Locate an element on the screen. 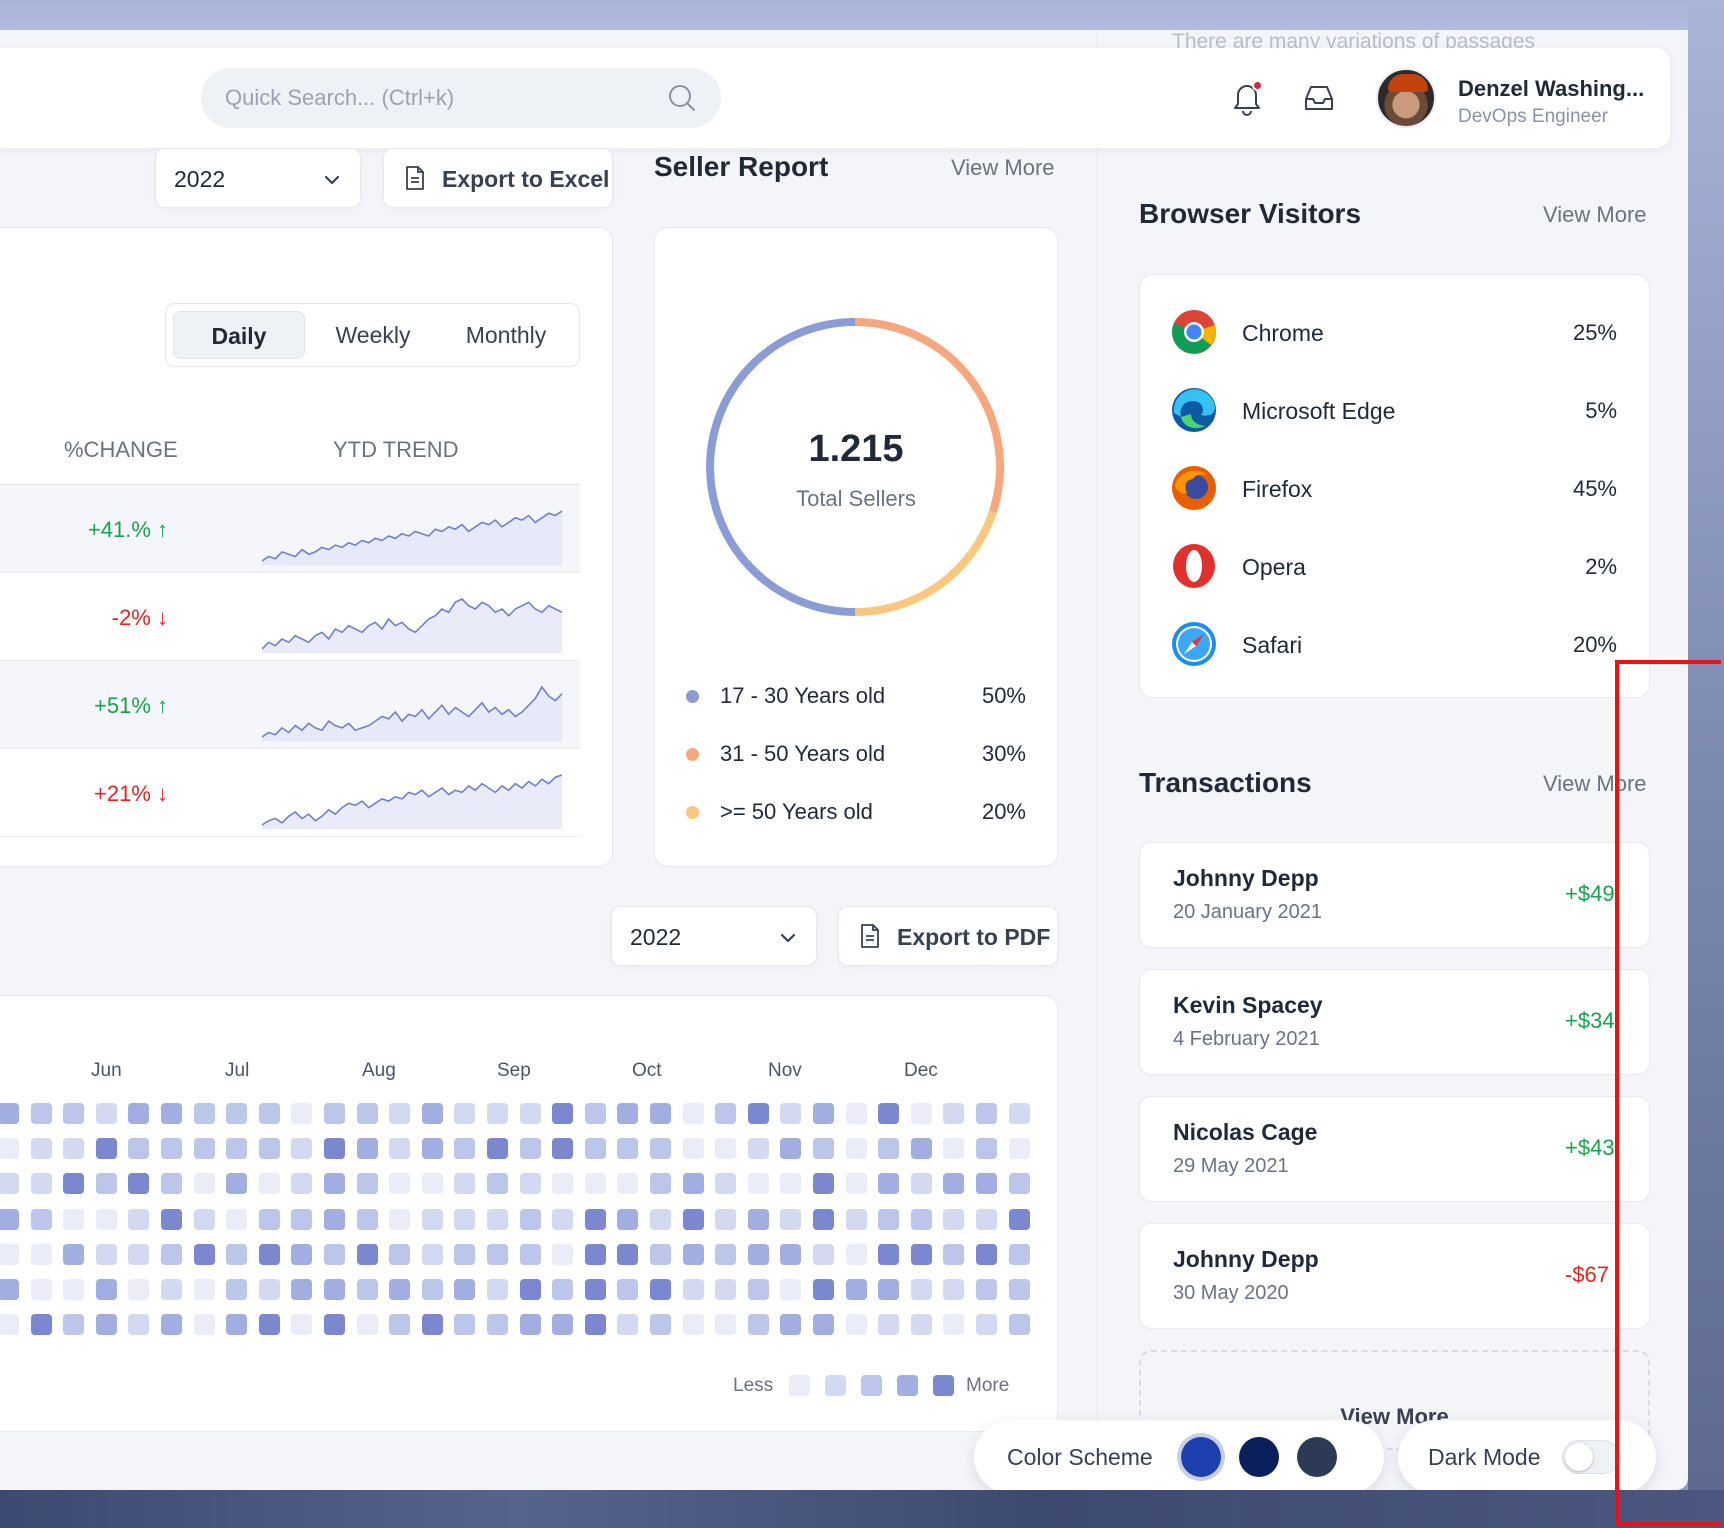 This screenshot has width=1724, height=1528. seller-report-view-more: View More is located at coordinates (1003, 167).